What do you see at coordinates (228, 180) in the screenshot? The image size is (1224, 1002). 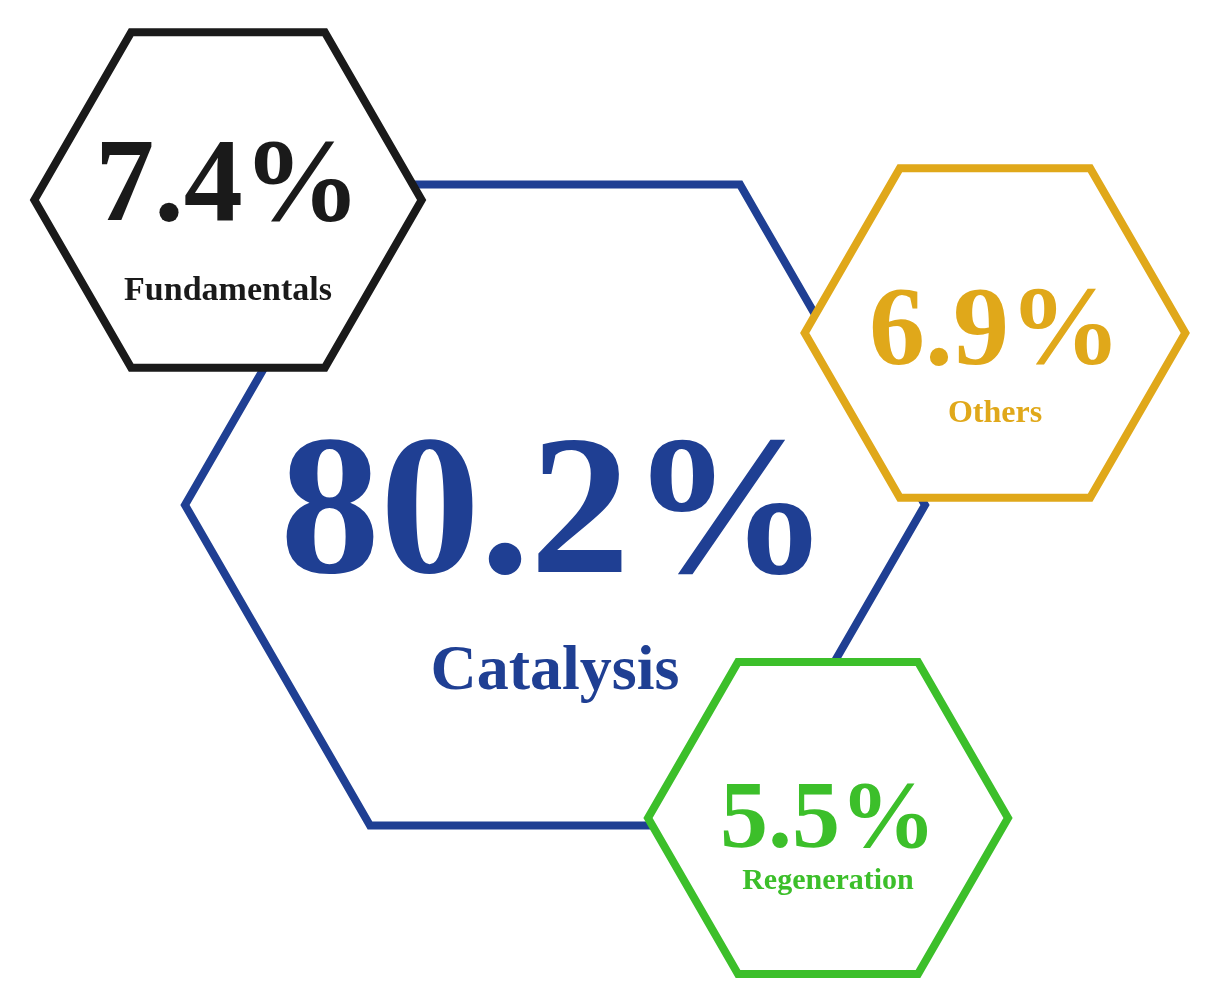 I see `data-label: 7.4%` at bounding box center [228, 180].